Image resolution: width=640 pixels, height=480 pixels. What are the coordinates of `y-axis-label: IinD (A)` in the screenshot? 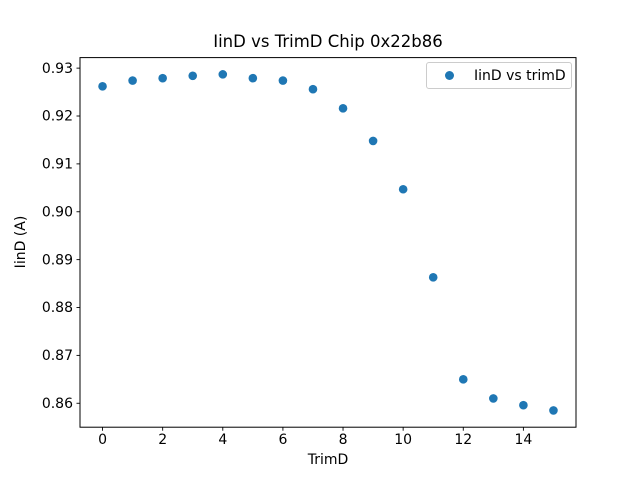 It's located at (21, 242).